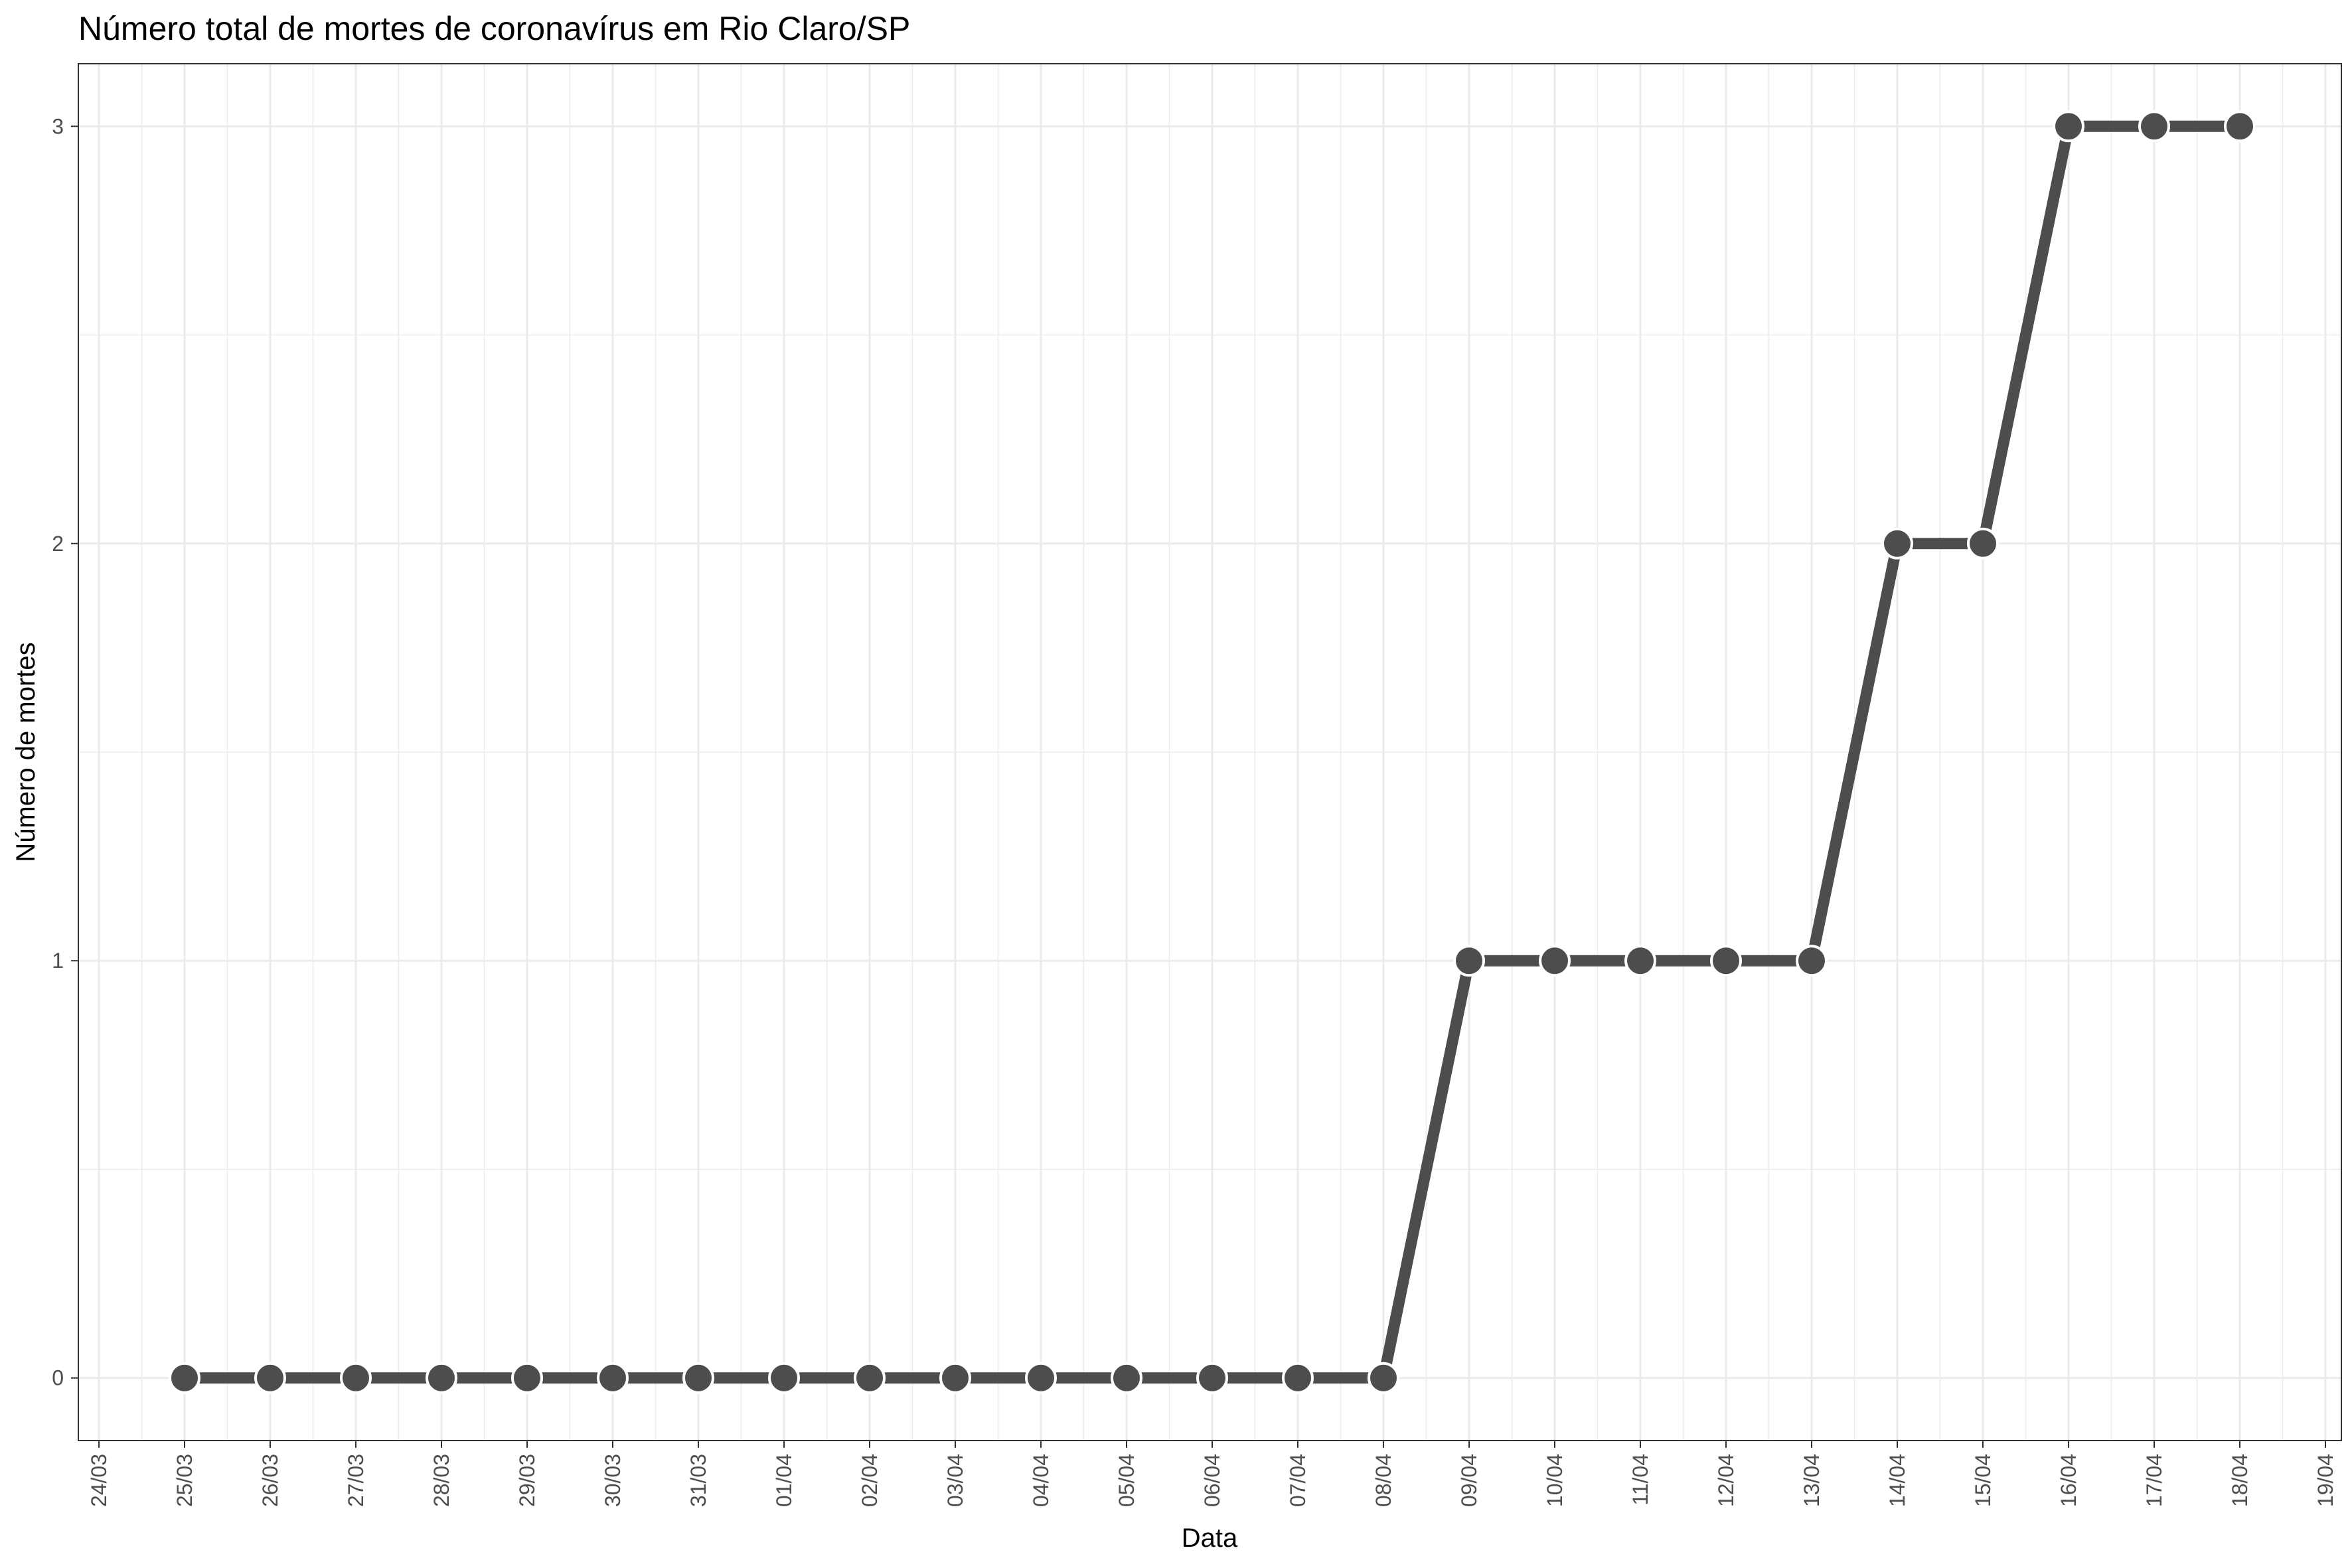  What do you see at coordinates (870, 1480) in the screenshot?
I see `x-tick-label: 02/04` at bounding box center [870, 1480].